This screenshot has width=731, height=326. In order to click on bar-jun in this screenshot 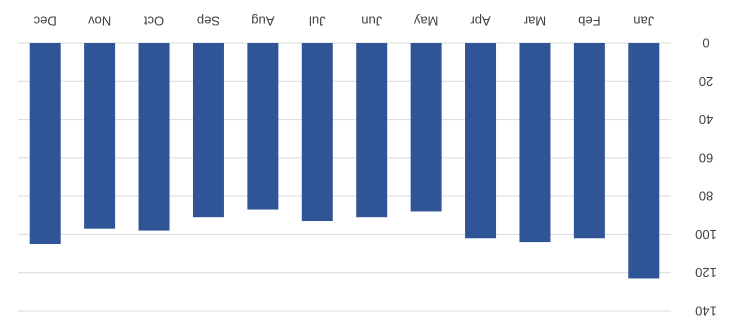, I will do `click(372, 130)`.